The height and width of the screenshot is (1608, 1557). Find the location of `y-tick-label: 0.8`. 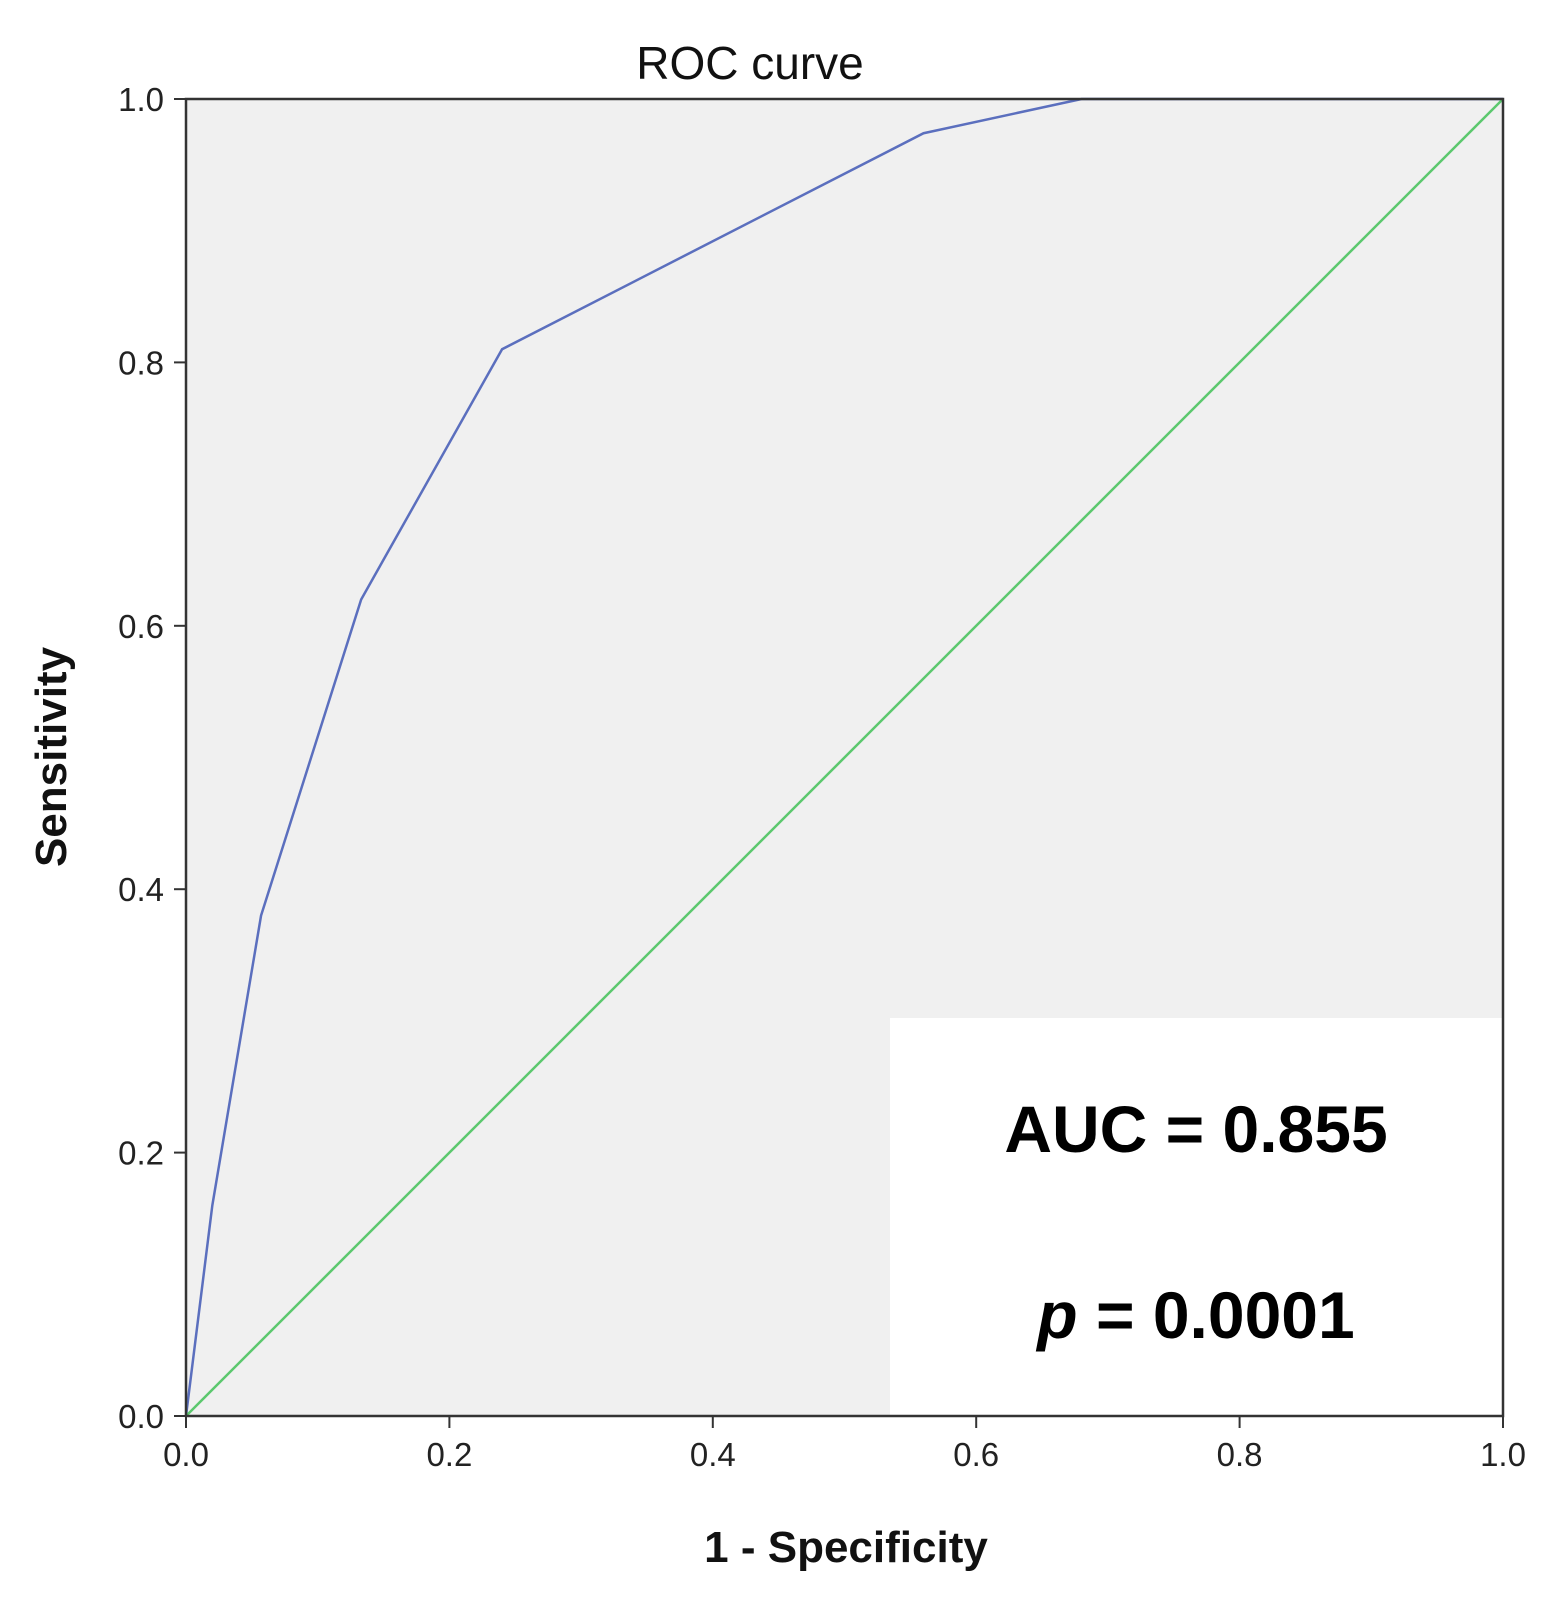

y-tick-label: 0.8 is located at coordinates (141, 362).